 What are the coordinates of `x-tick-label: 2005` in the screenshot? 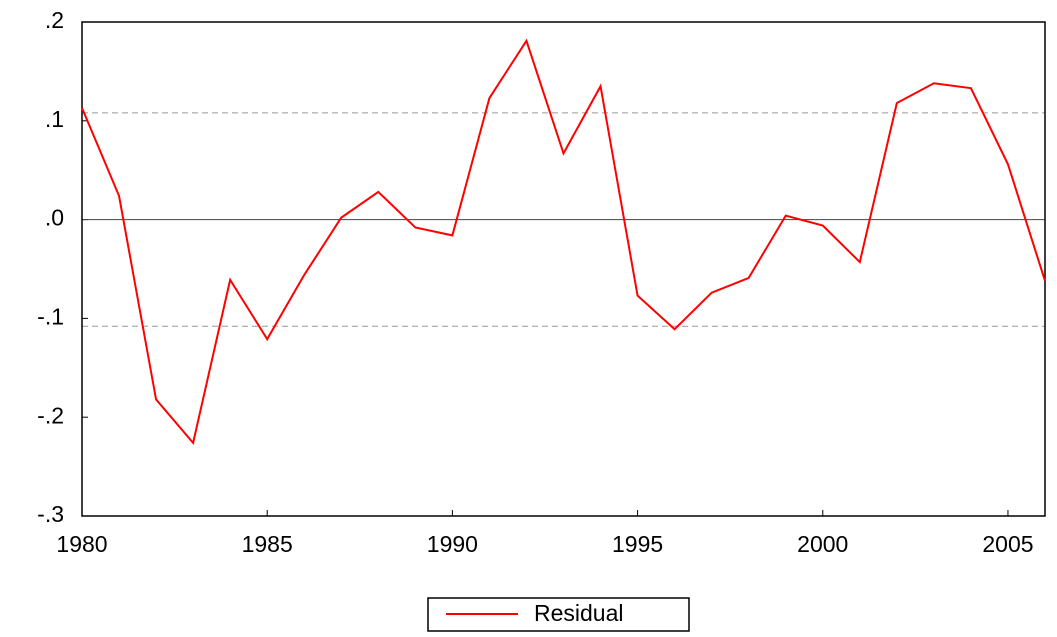 It's located at (1007, 544).